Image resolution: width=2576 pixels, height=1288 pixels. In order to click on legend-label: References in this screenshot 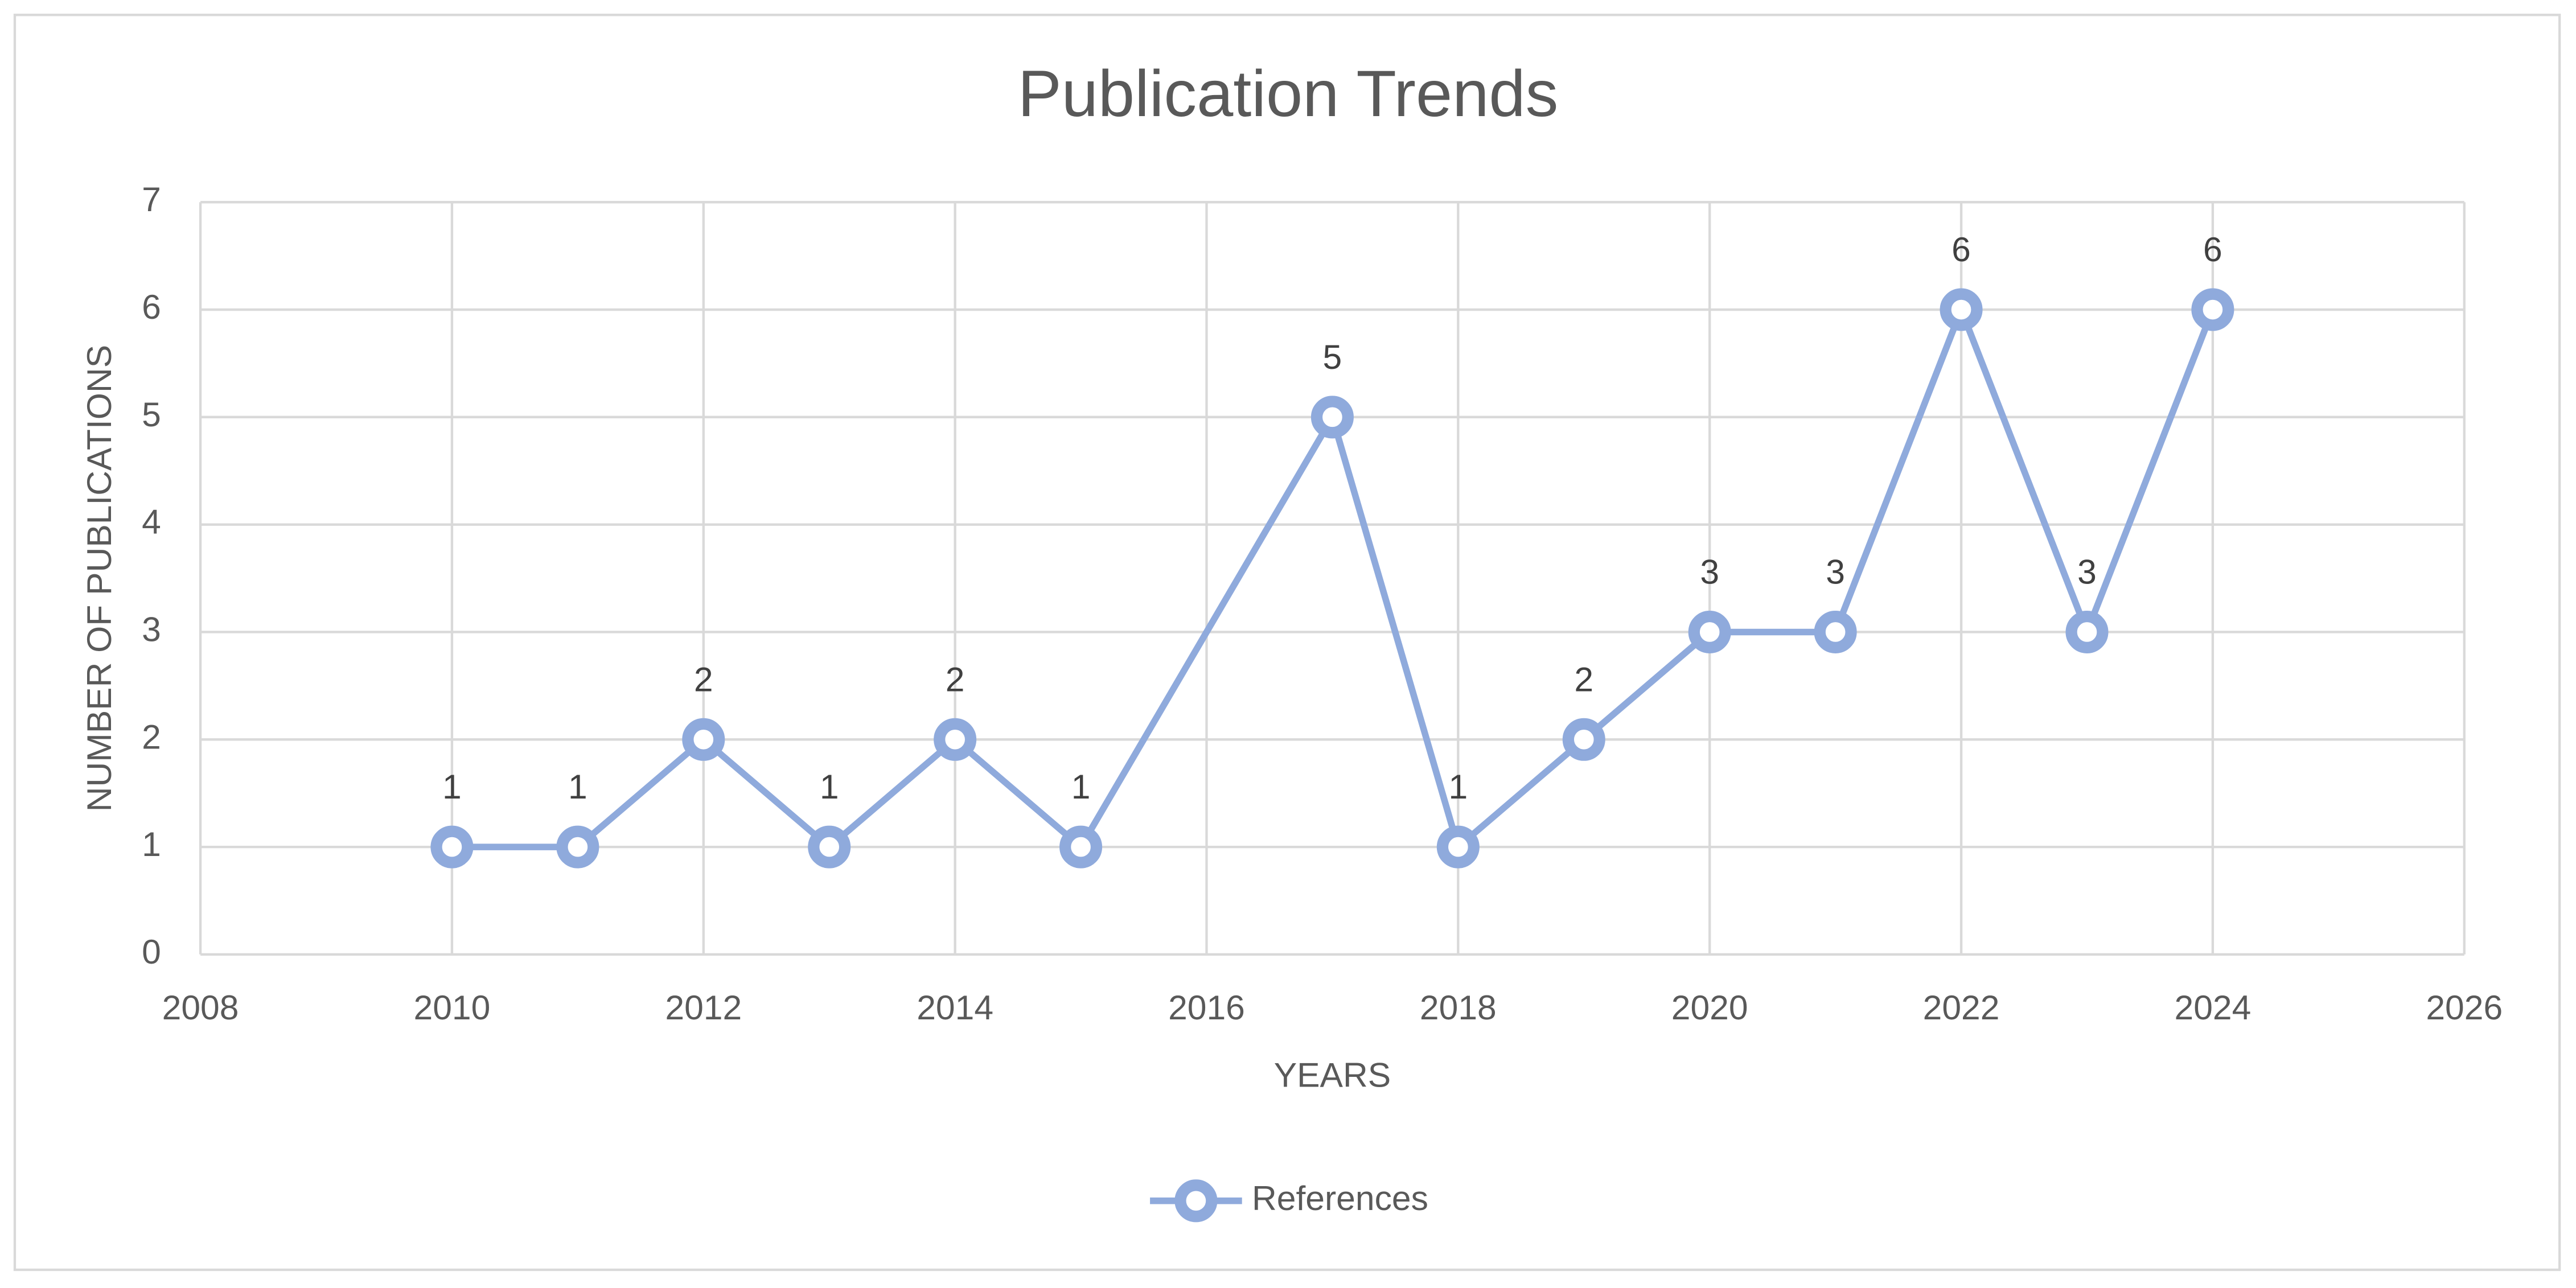, I will do `click(1340, 1198)`.